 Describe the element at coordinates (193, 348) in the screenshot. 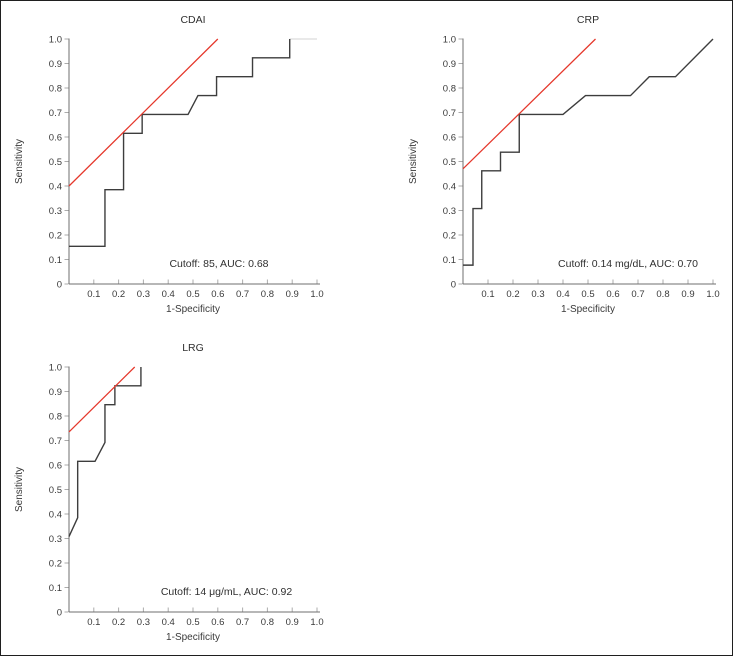

I see `plot-title: LRG` at that location.